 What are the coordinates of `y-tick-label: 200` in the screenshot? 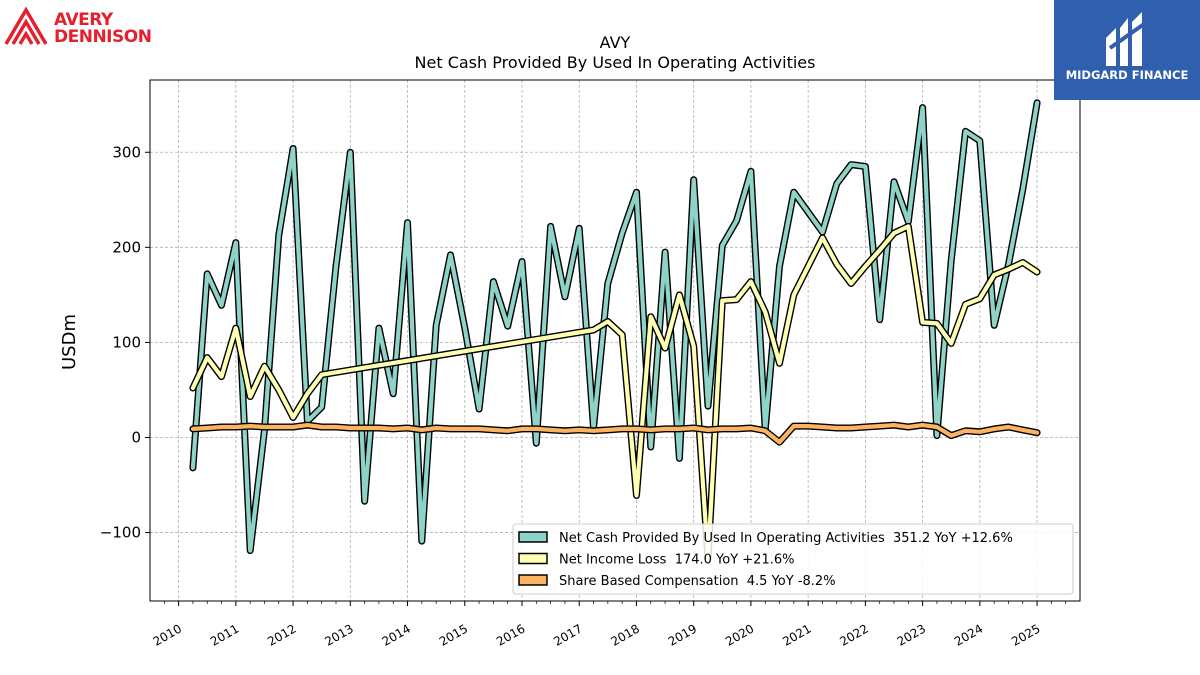 It's located at (126, 247).